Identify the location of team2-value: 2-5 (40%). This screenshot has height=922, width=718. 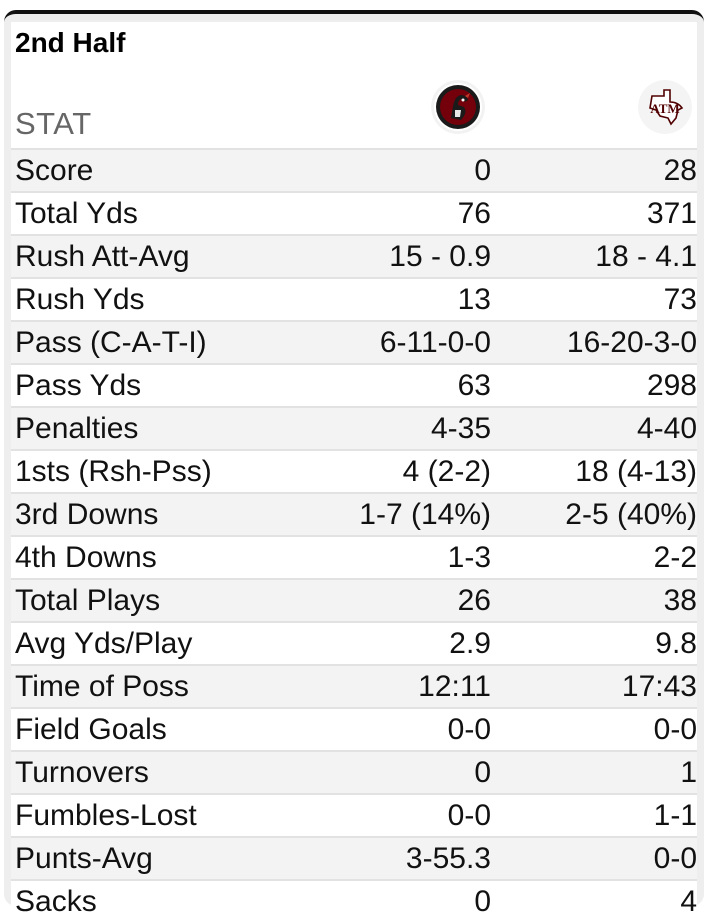
(631, 514).